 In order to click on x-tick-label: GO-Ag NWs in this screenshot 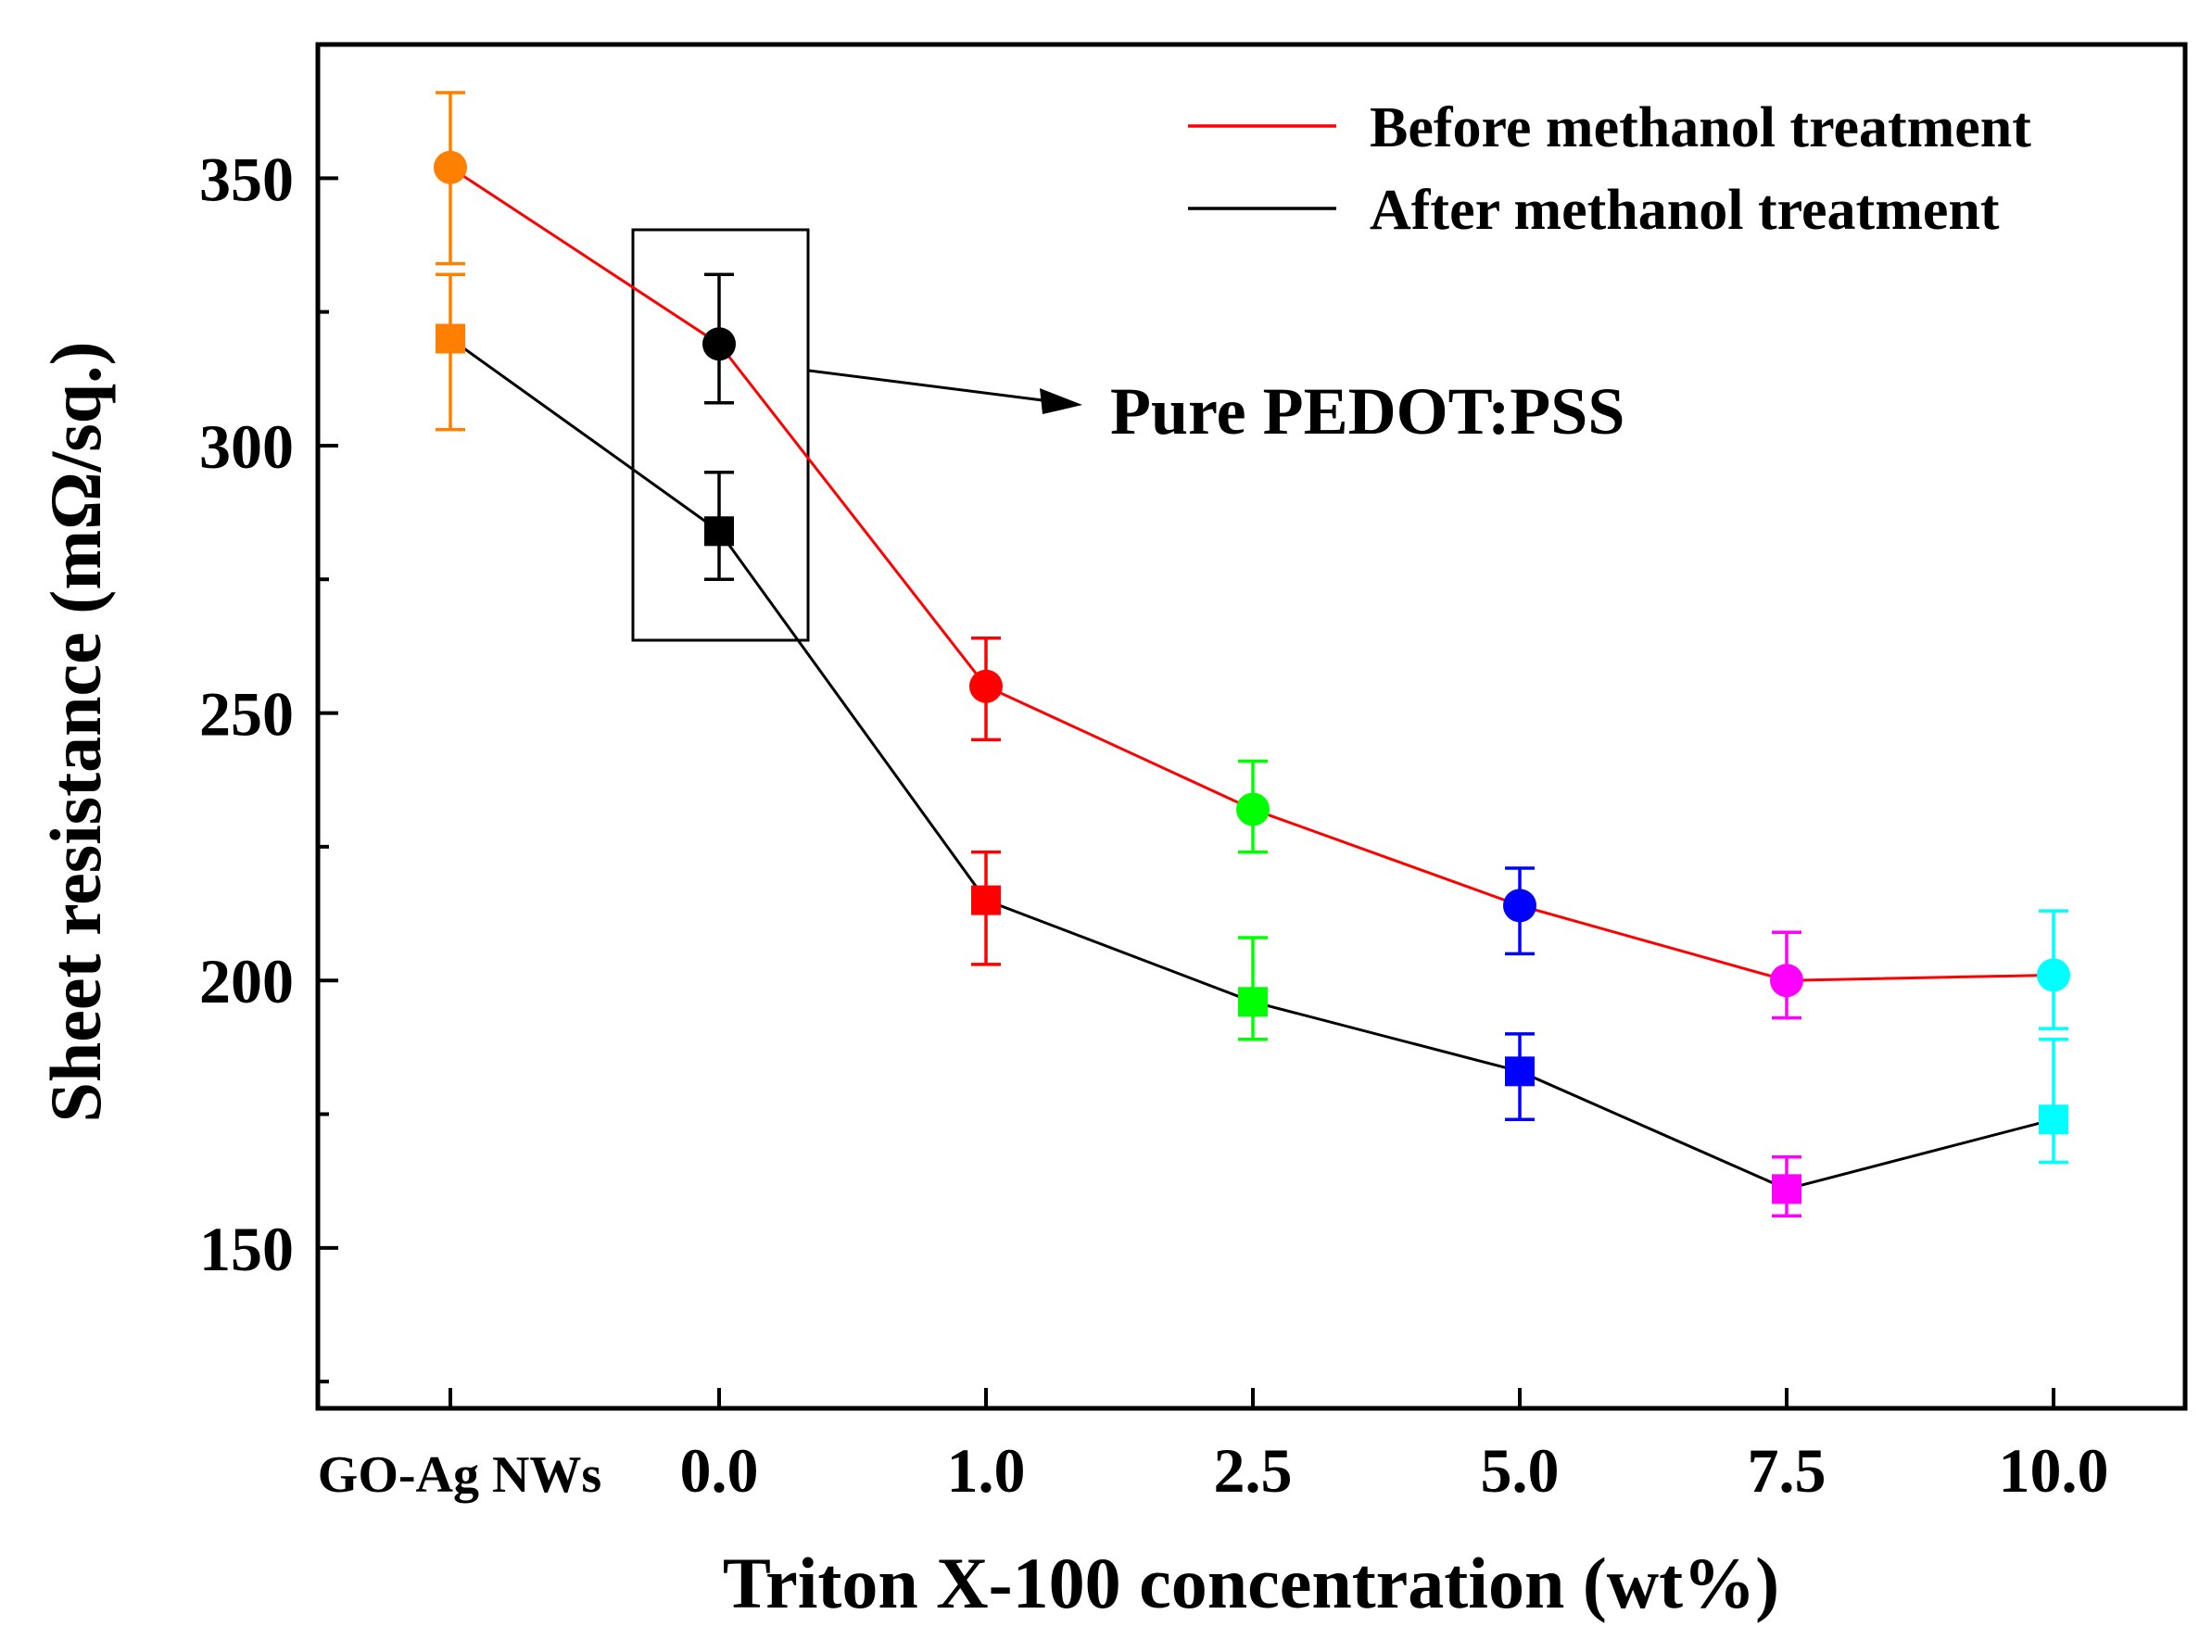, I will do `click(459, 1475)`.